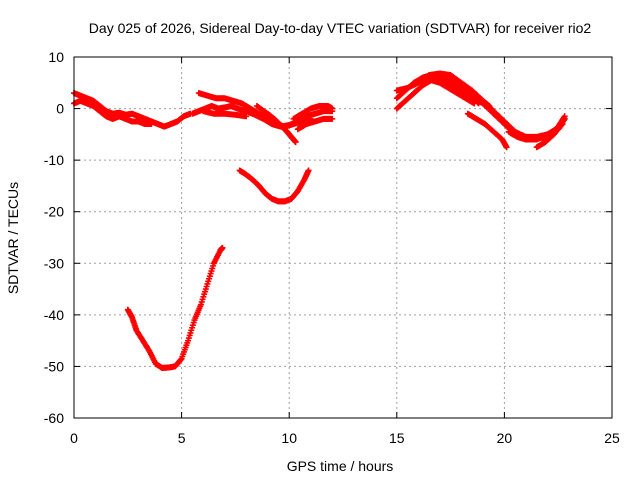 The image size is (640, 480). Describe the element at coordinates (60, 109) in the screenshot. I see `y-tick-label: 0` at that location.